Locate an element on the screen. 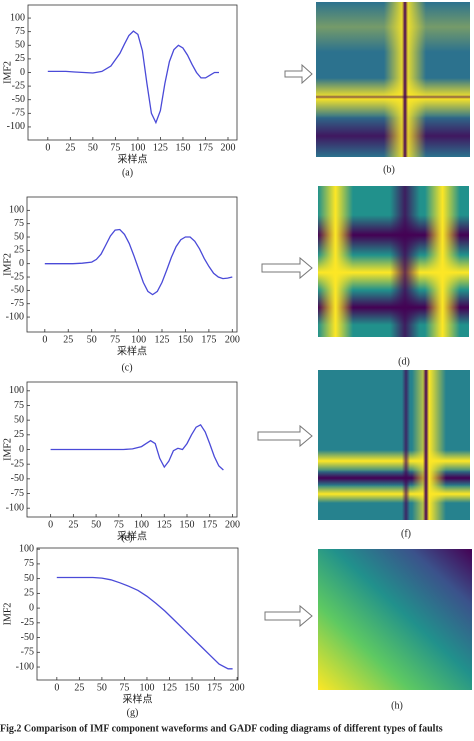 The height and width of the screenshot is (741, 474). chart-caption: (a) is located at coordinates (127, 172).